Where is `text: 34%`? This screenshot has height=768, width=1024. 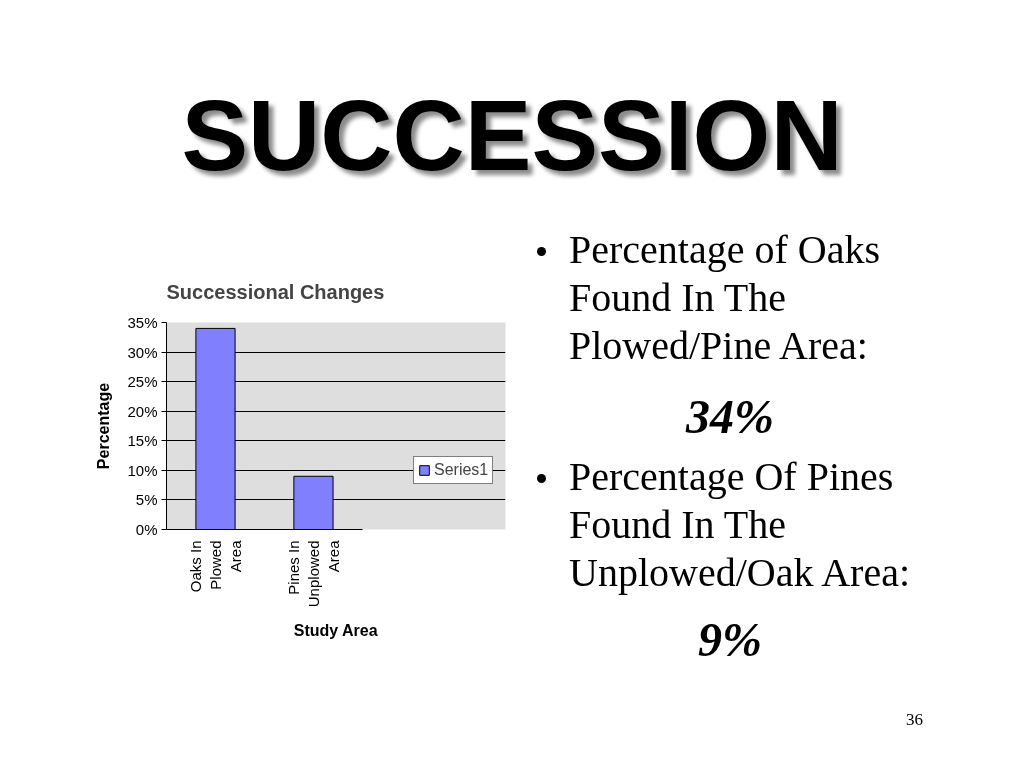
text: 34% is located at coordinates (729, 417).